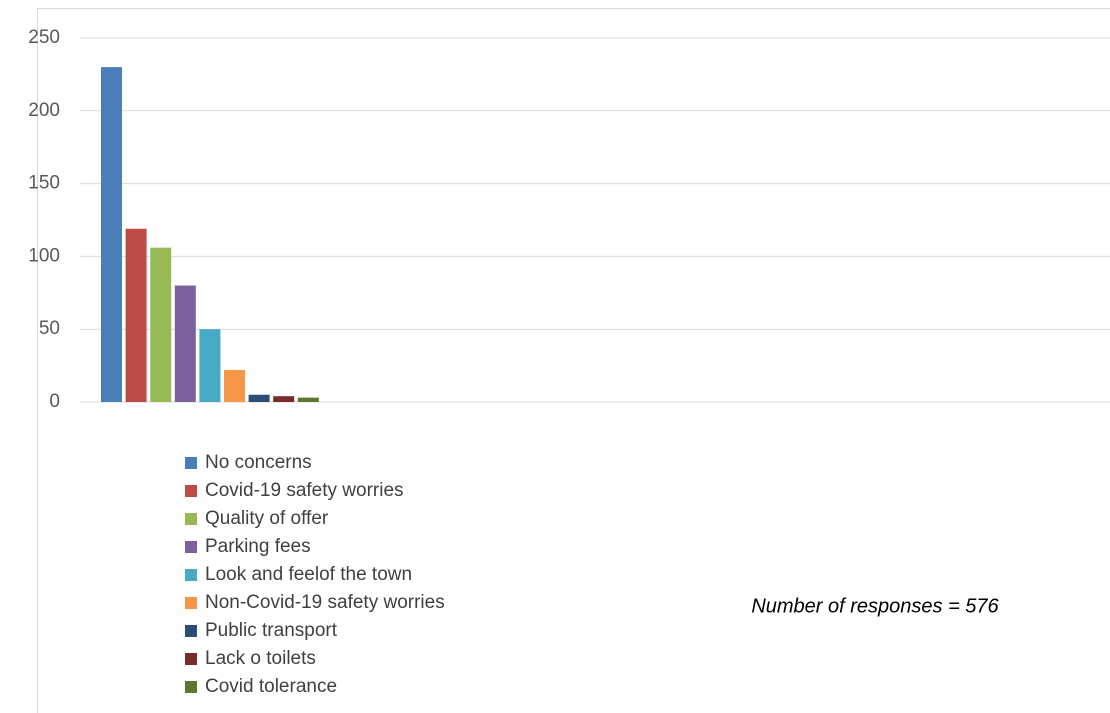  What do you see at coordinates (267, 518) in the screenshot?
I see `legend-label: Quality of offer` at bounding box center [267, 518].